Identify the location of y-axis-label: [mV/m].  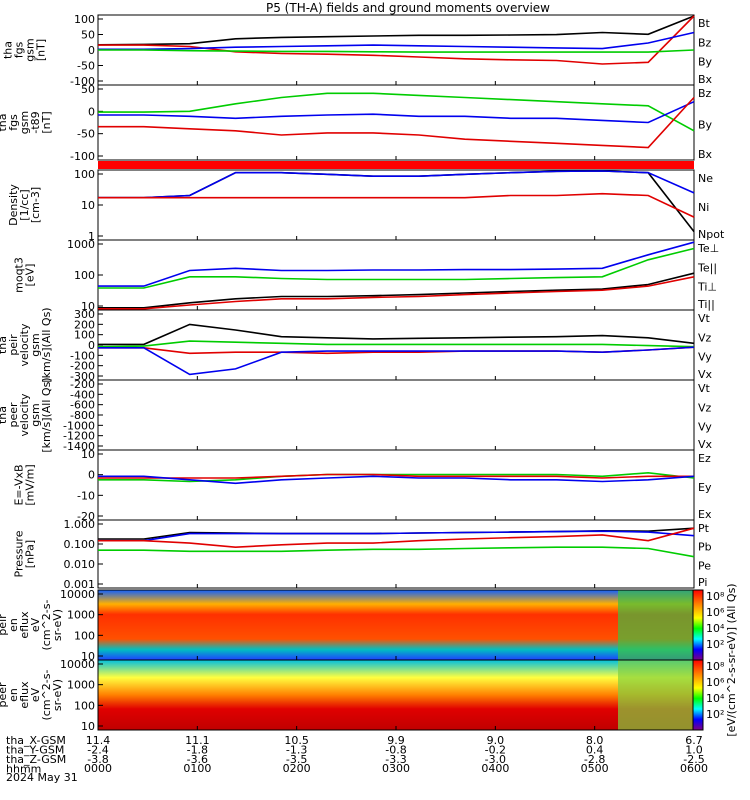
(30, 484).